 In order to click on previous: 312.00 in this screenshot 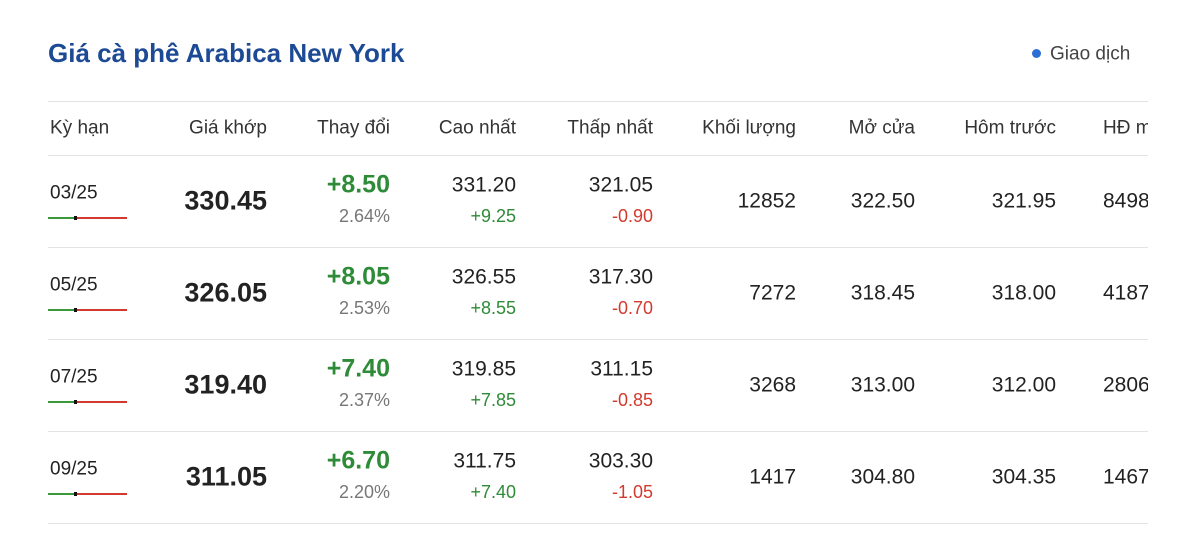, I will do `click(1023, 385)`.